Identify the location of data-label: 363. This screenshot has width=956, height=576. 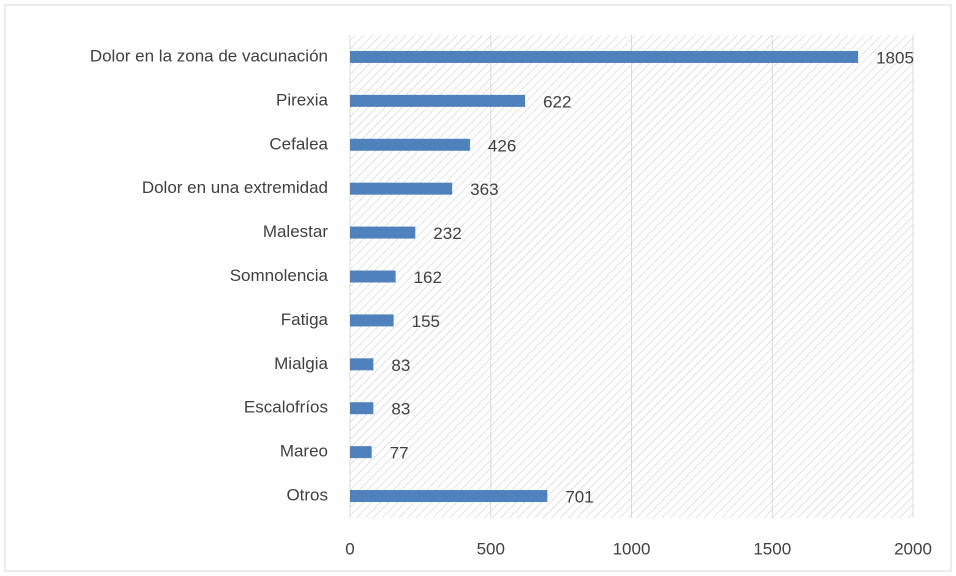
(484, 189).